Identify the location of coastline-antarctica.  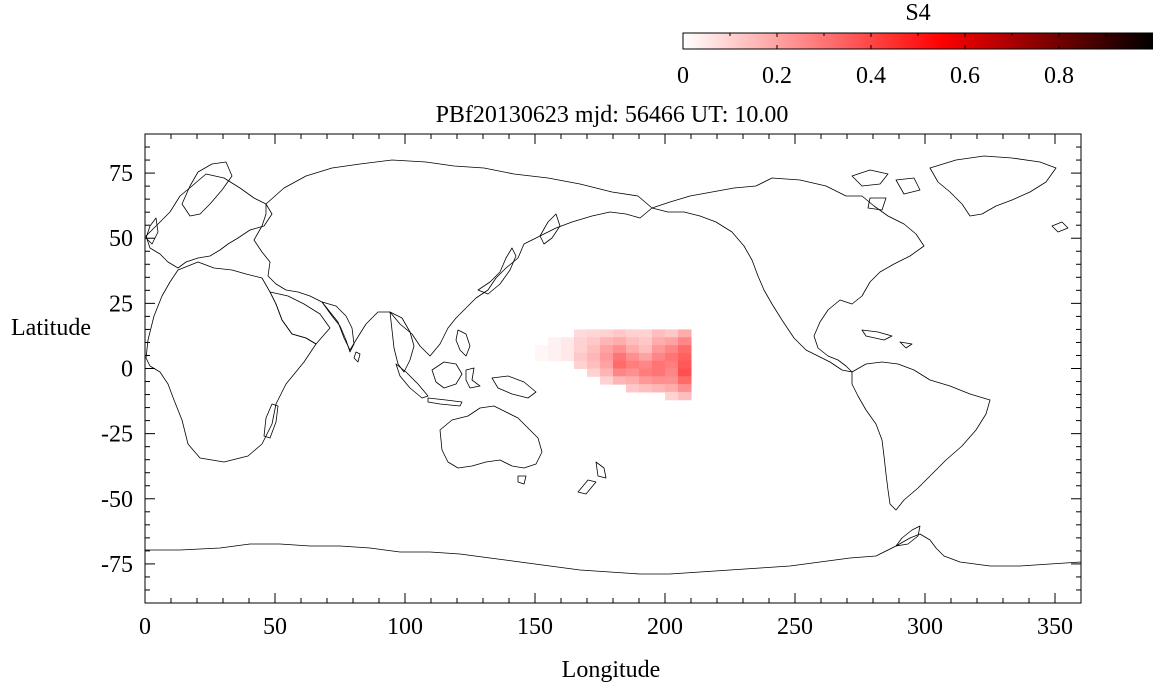
(613, 554).